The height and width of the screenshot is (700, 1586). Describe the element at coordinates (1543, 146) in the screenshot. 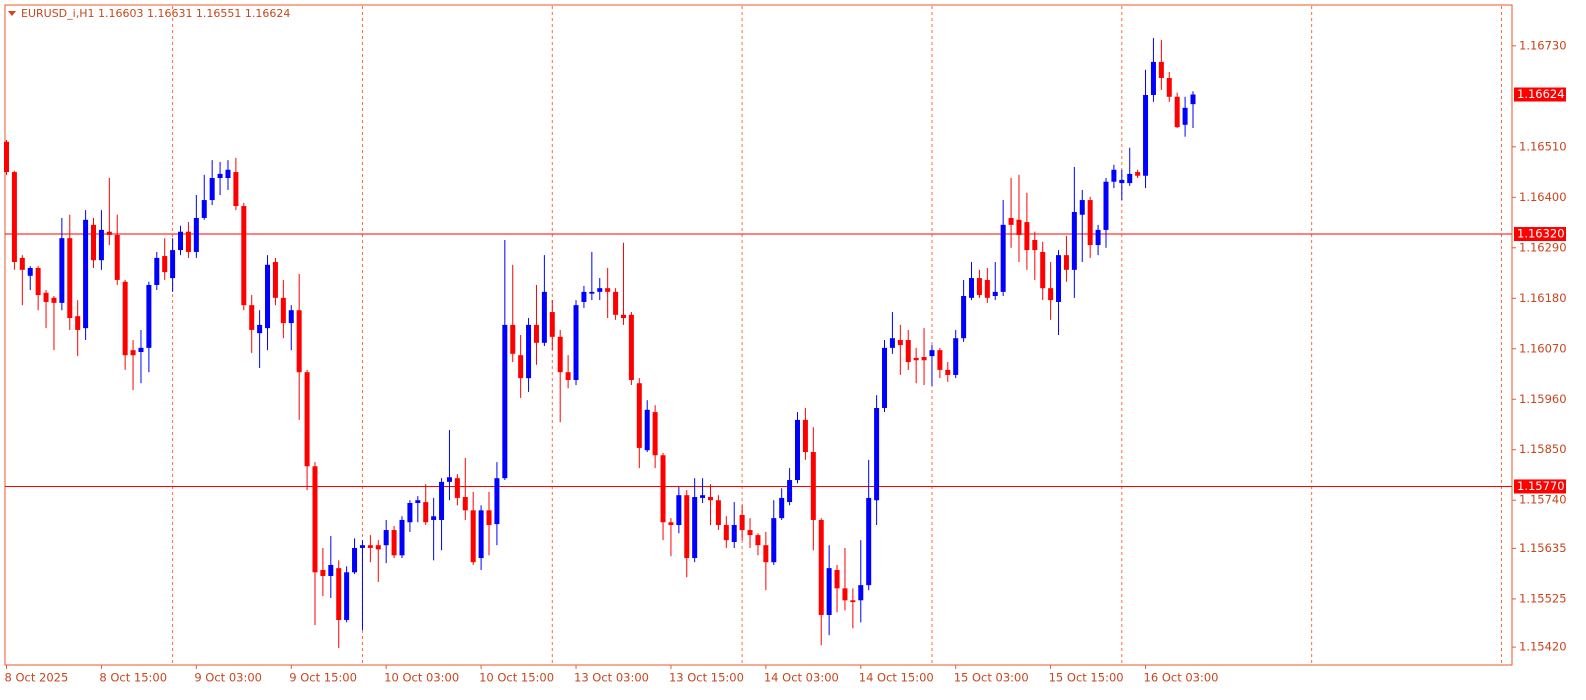

I see `y-tick-label: 1.16510` at that location.